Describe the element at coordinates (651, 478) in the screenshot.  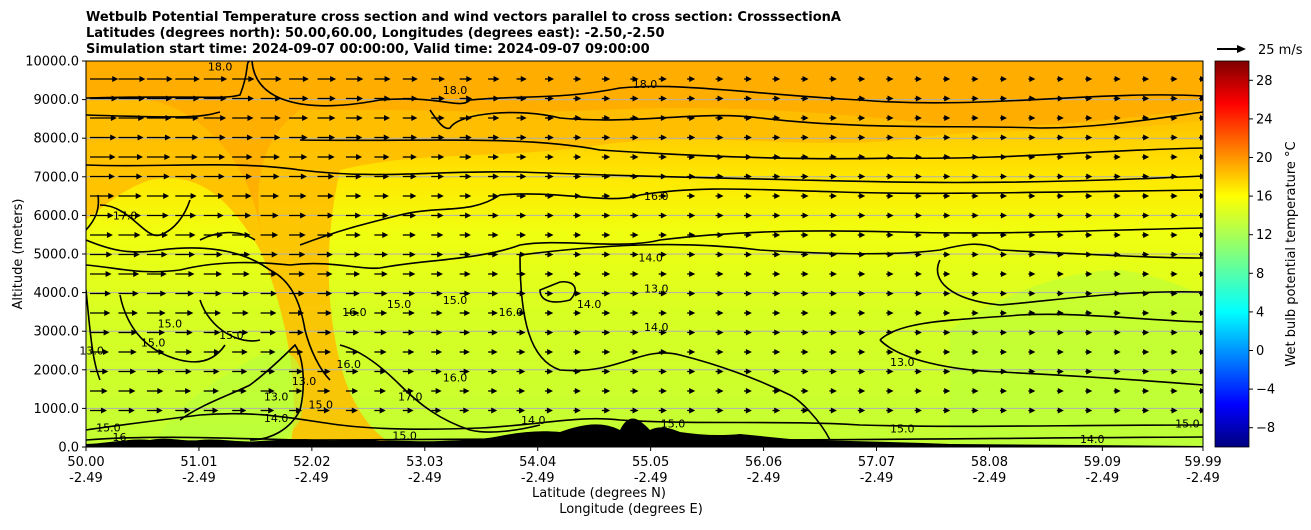
I see `x-tick-label-lon: -2.49` at that location.